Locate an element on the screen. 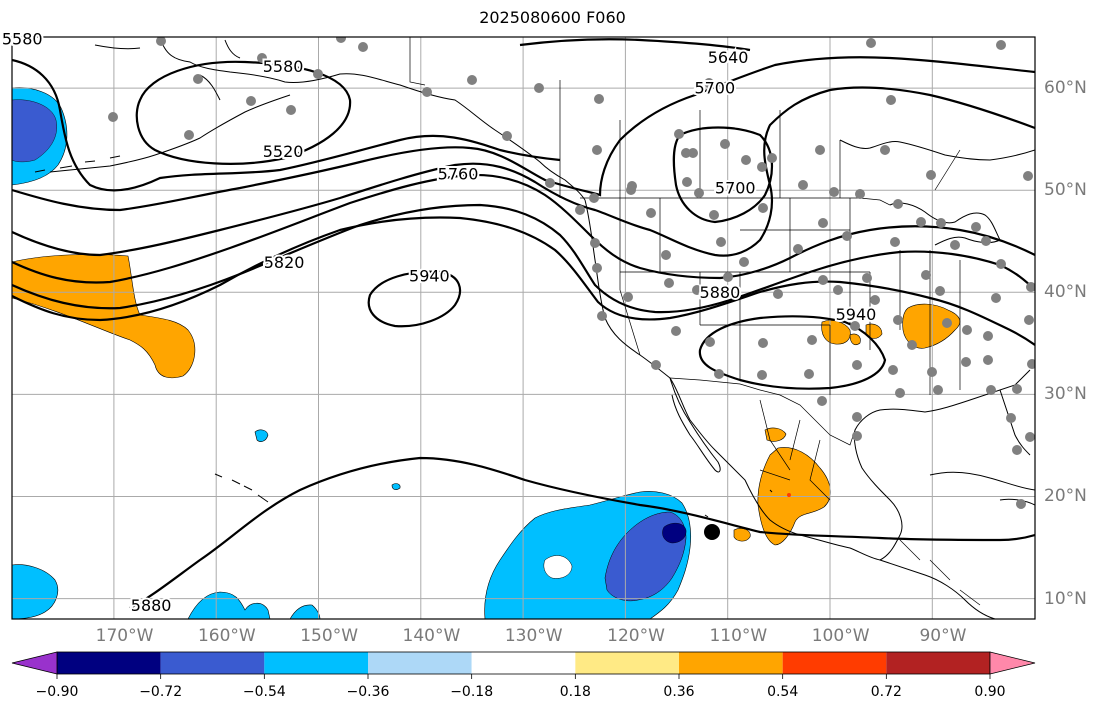  small-islands is located at coordinates (738, 503).